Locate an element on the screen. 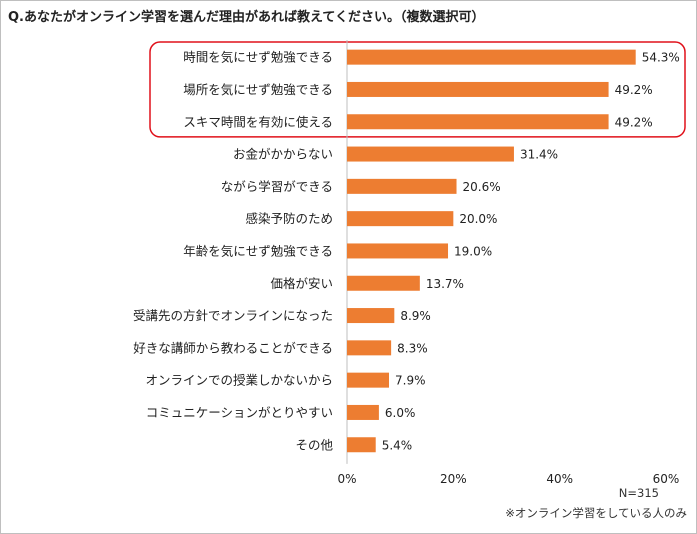 The height and width of the screenshot is (534, 697). value-label: 8.9% is located at coordinates (415, 316).